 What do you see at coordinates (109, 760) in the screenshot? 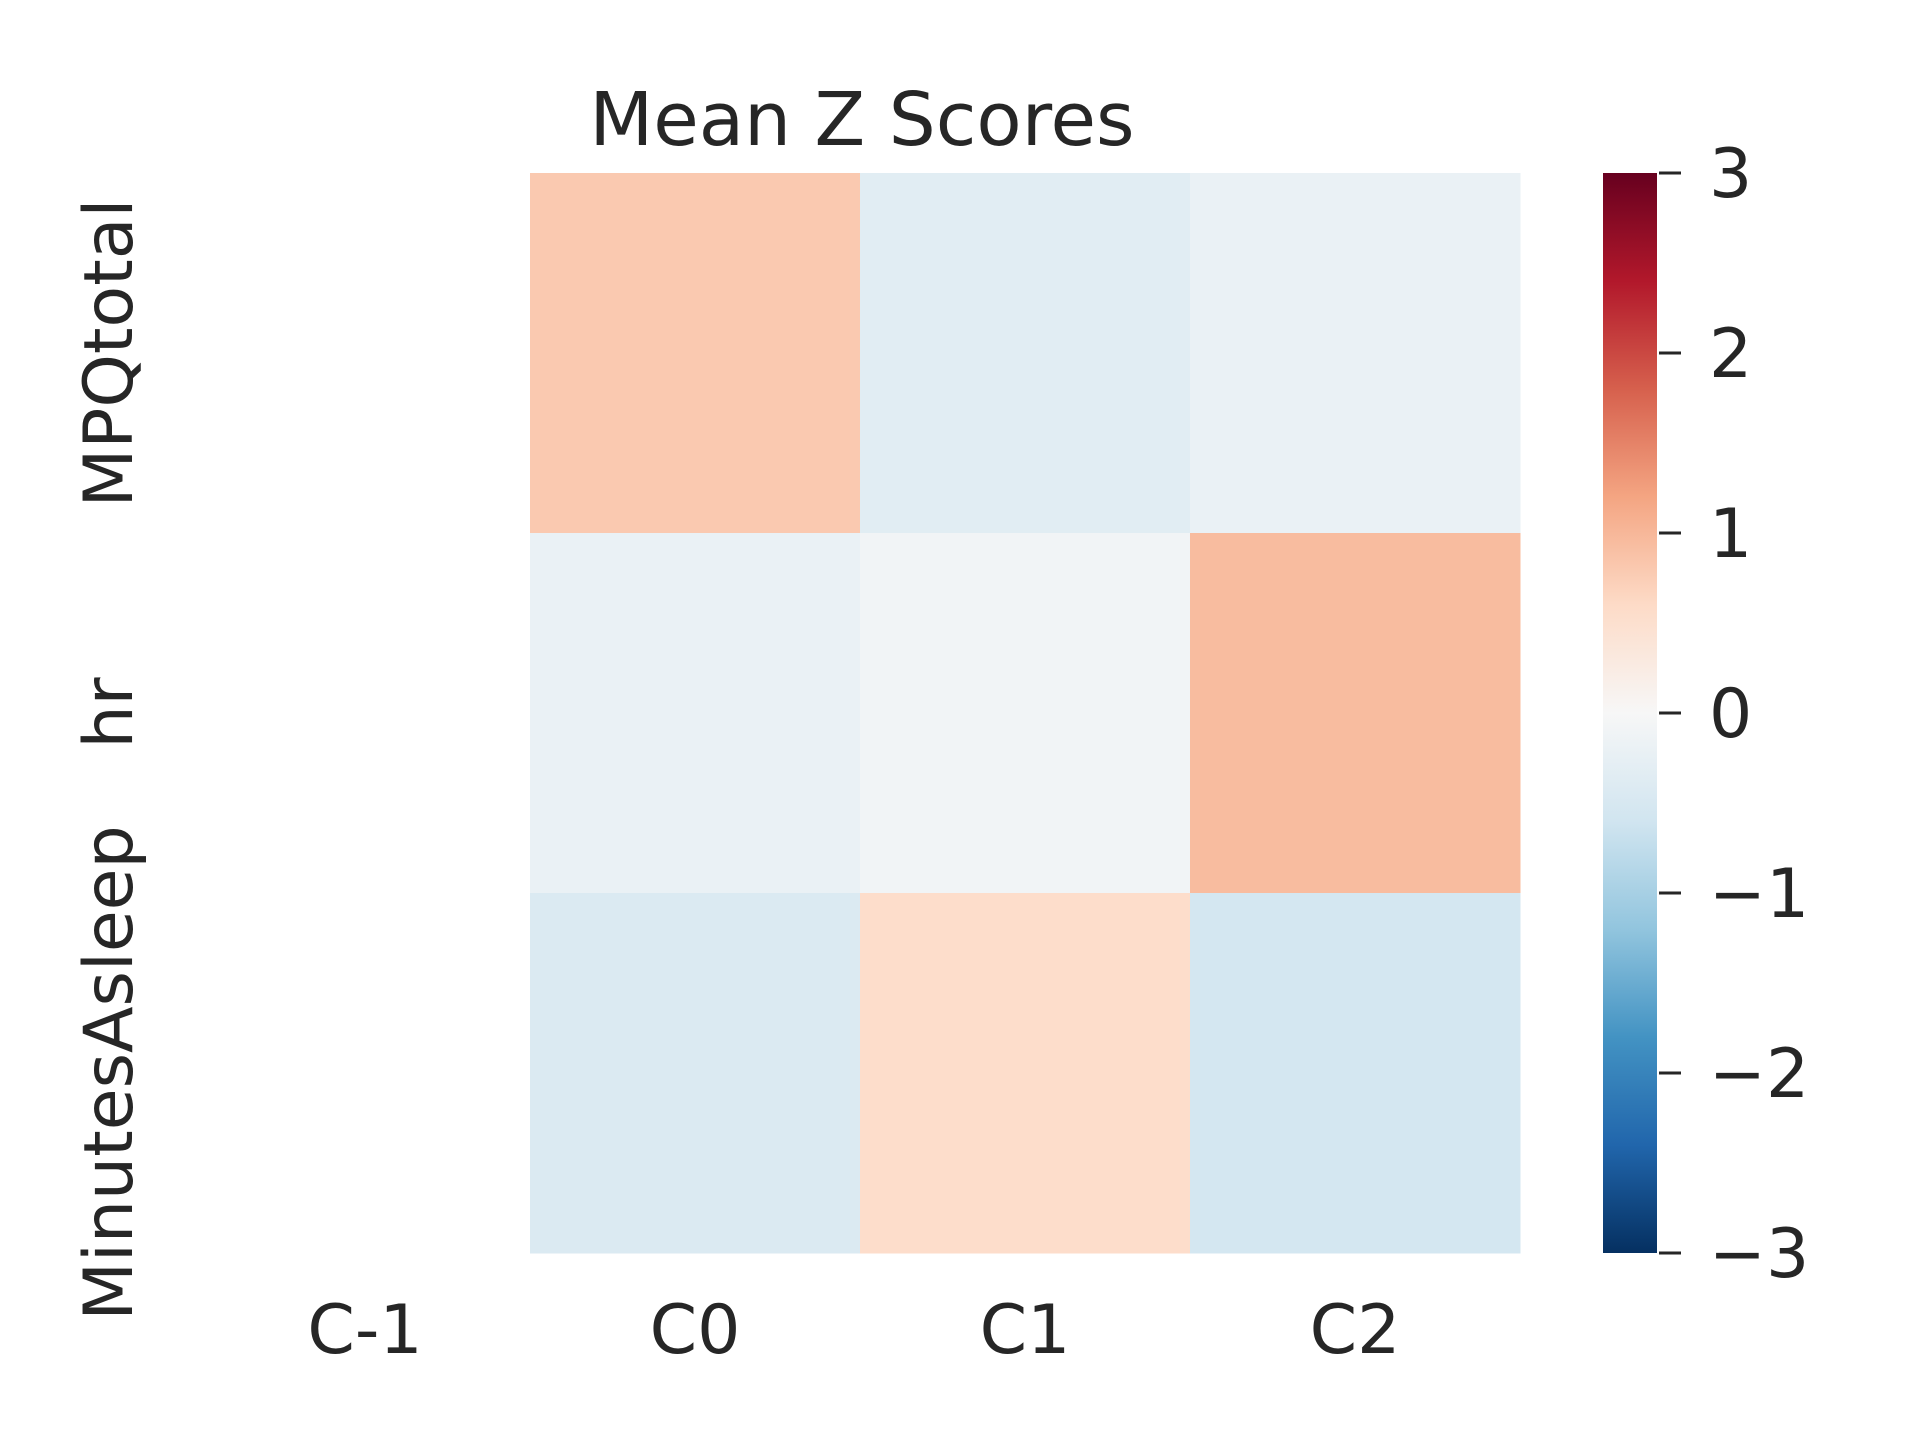
I see `y-tick-labels: MPQtotal hr MinutesAsleep` at bounding box center [109, 760].